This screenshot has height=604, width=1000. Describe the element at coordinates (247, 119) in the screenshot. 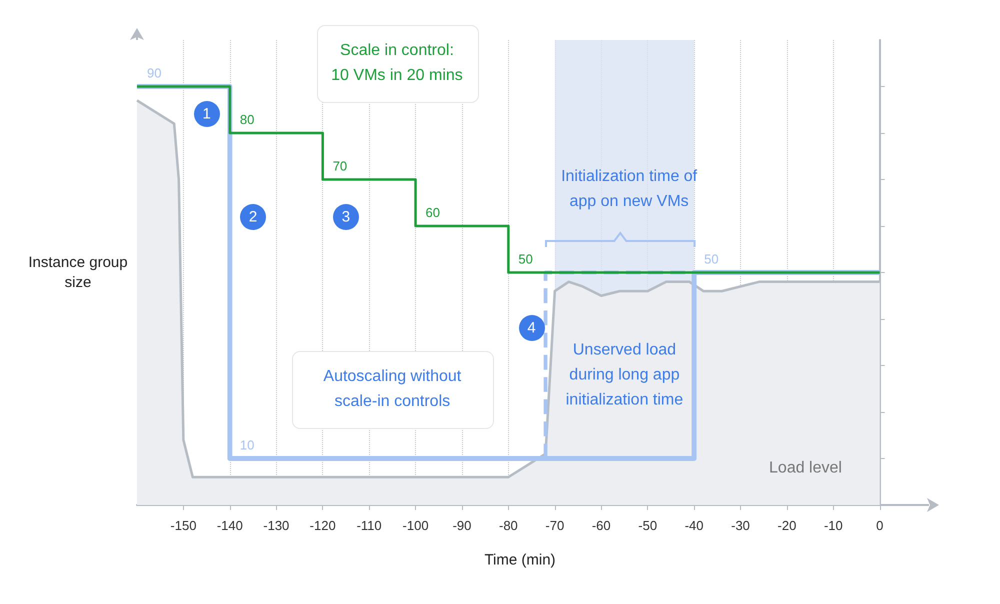

I see `data-label: 80` at that location.